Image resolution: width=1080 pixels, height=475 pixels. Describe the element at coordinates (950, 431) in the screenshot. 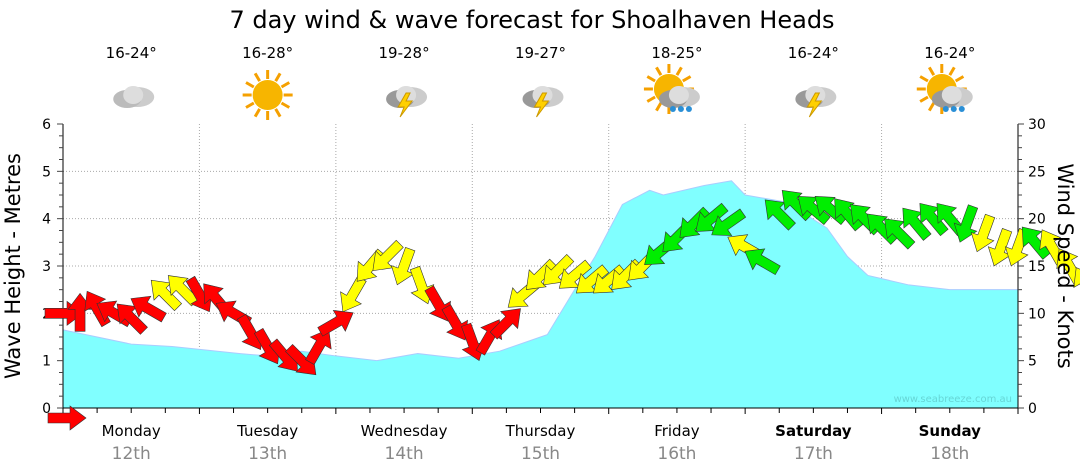

I see `day-label: Sunday` at that location.